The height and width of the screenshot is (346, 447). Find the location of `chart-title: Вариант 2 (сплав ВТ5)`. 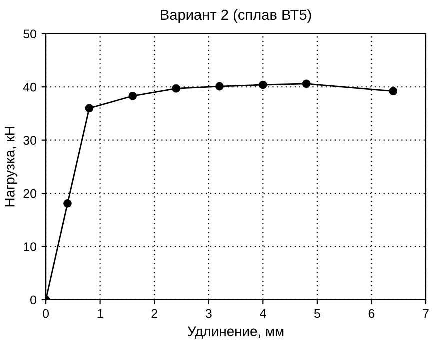

chart-title: Вариант 2 (сплав ВТ5) is located at coordinates (236, 16).